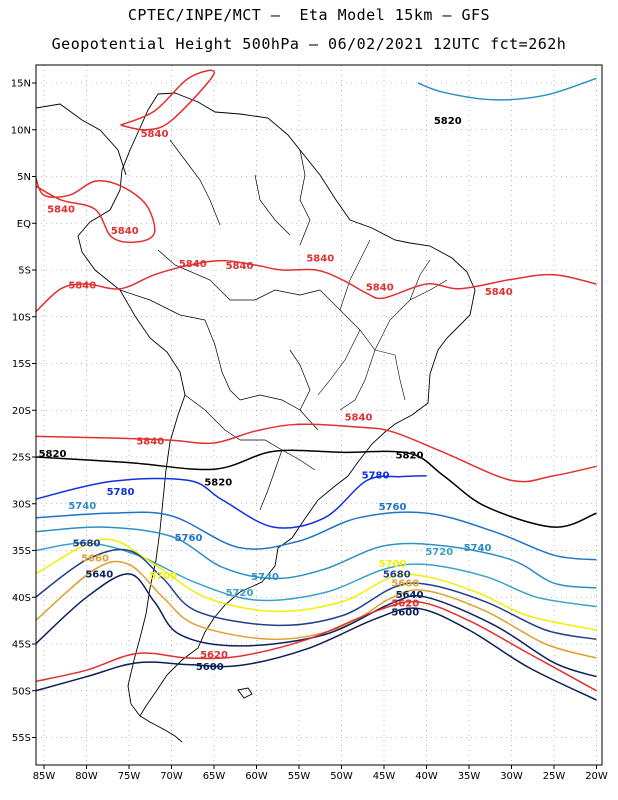 Image resolution: width=618 pixels, height=800 pixels. Describe the element at coordinates (426, 776) in the screenshot. I see `lon-tick-label: 40W` at that location.